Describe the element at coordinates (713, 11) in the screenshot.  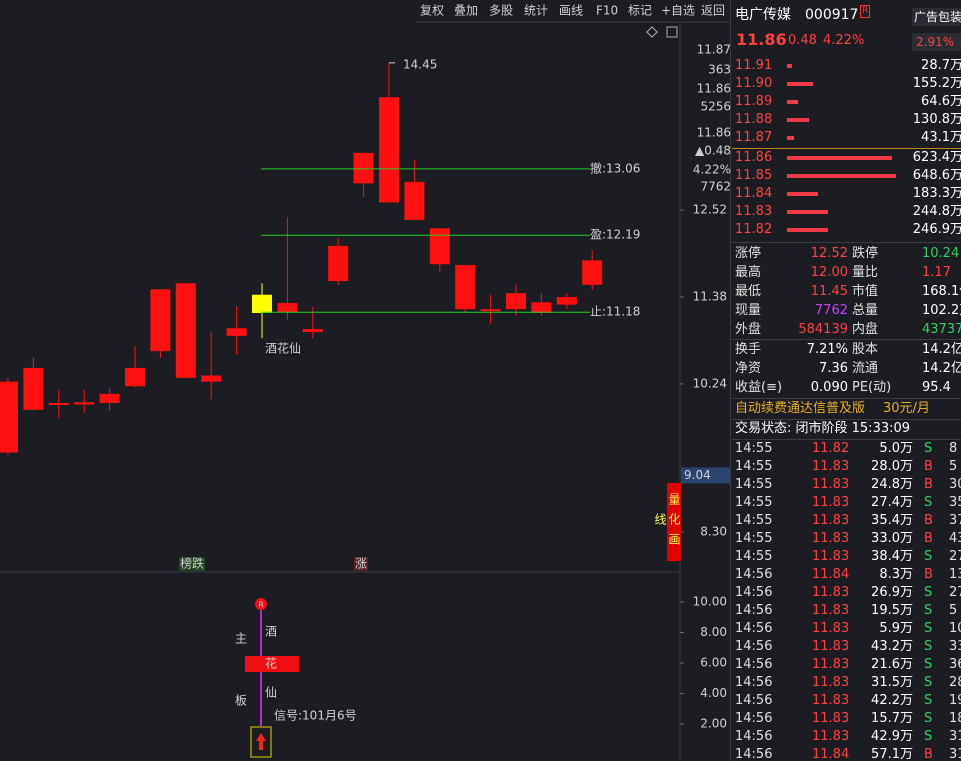
I see `toolbar-button: 返回` at that location.